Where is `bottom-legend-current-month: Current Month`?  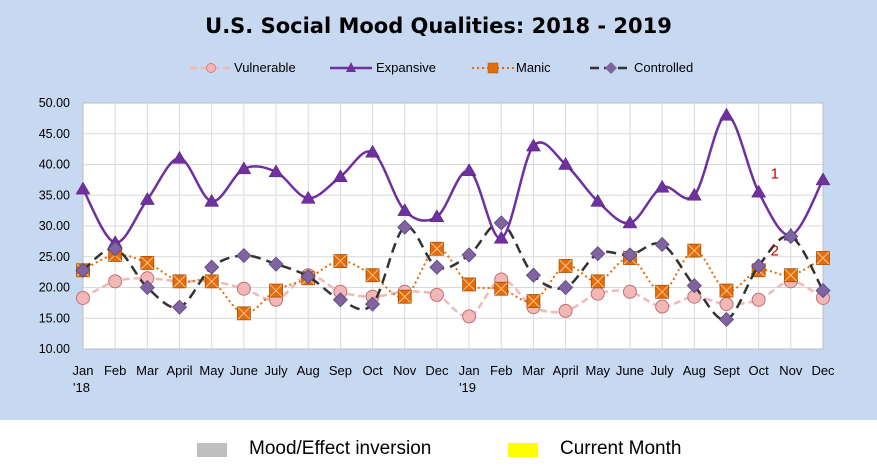 bottom-legend-current-month: Current Month is located at coordinates (628, 450).